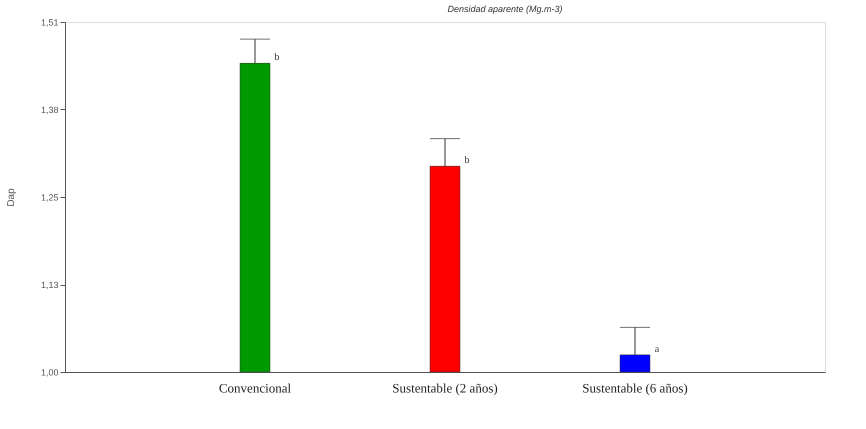 This screenshot has width=866, height=429. What do you see at coordinates (49, 110) in the screenshot?
I see `y-tick-label: 1,38` at bounding box center [49, 110].